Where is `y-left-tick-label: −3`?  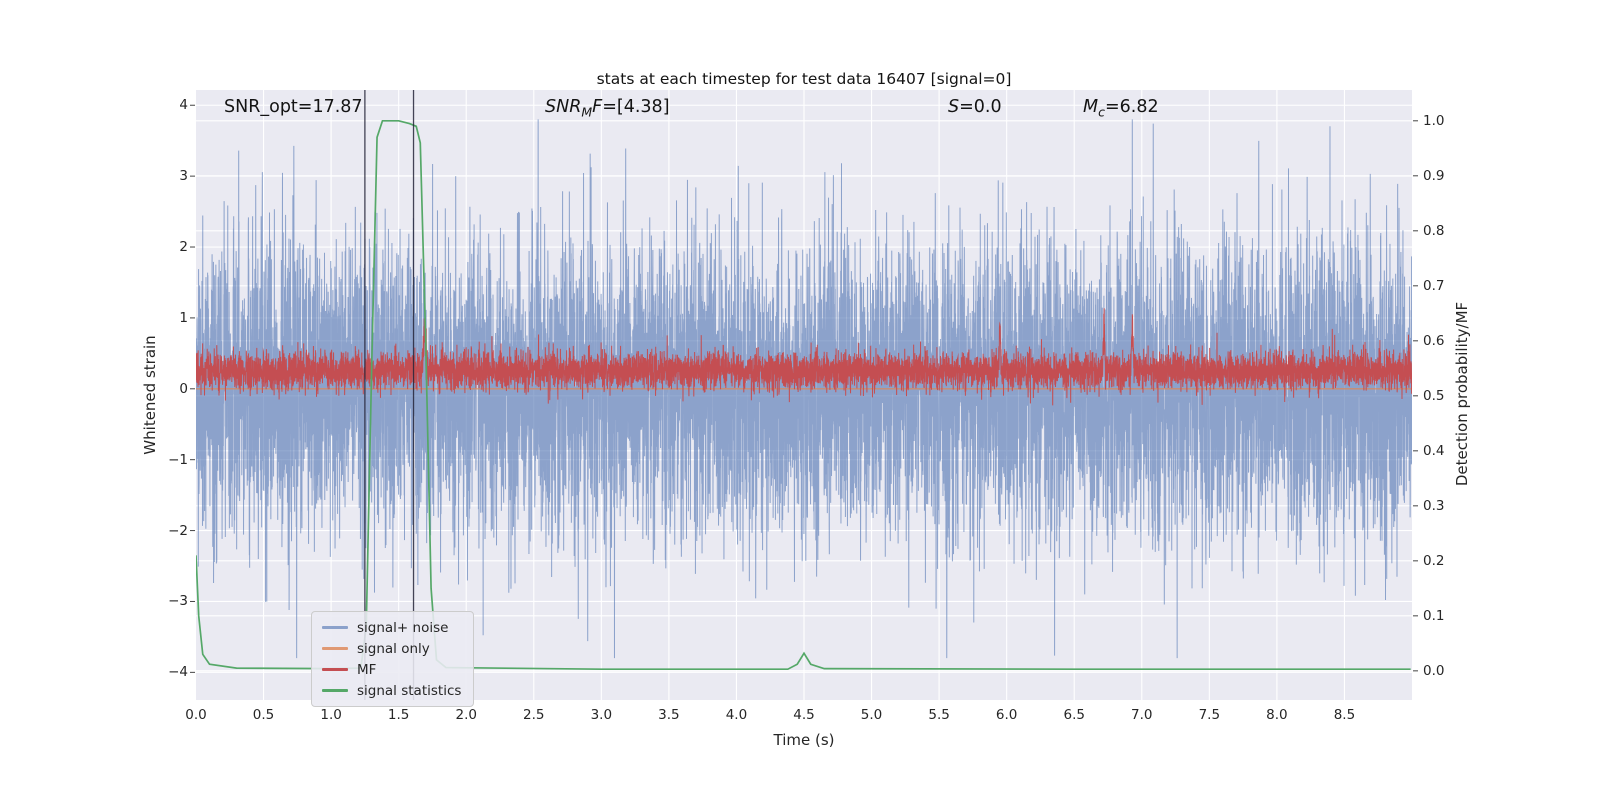
y-left-tick-label: −3 is located at coordinates (178, 601).